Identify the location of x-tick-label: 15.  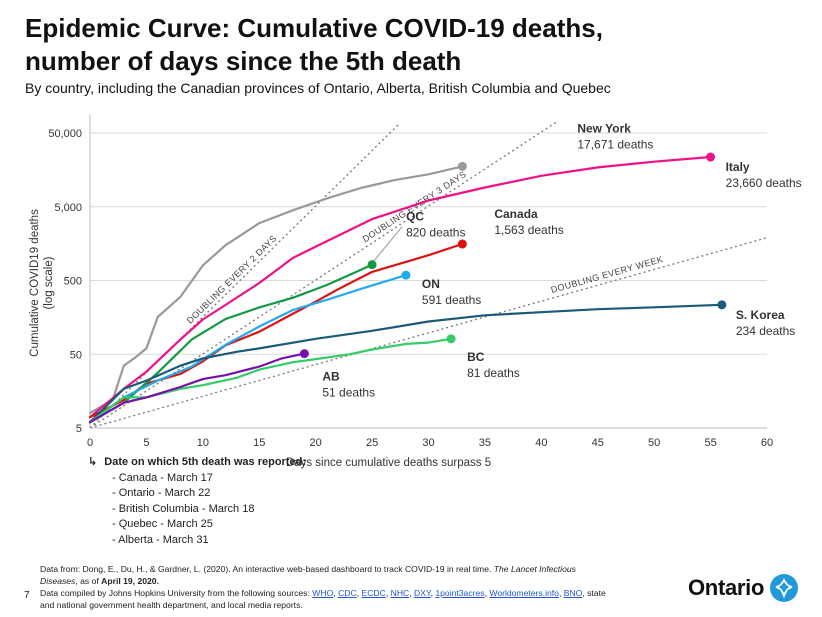
(259, 443).